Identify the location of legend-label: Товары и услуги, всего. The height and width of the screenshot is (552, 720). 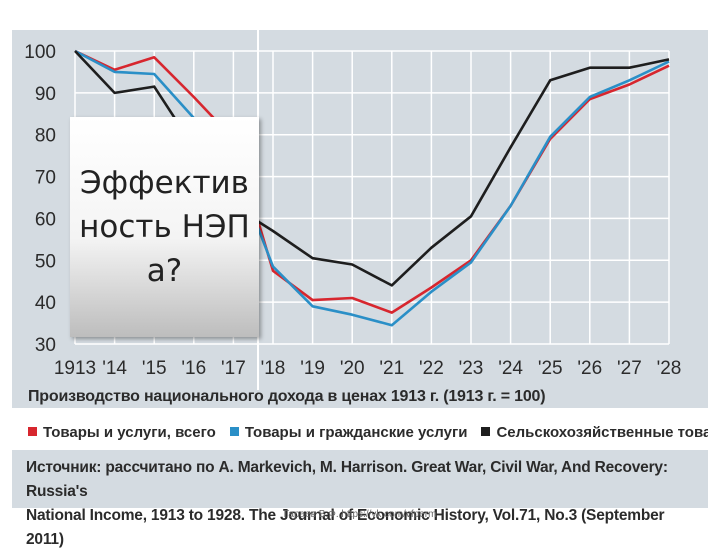
(129, 432).